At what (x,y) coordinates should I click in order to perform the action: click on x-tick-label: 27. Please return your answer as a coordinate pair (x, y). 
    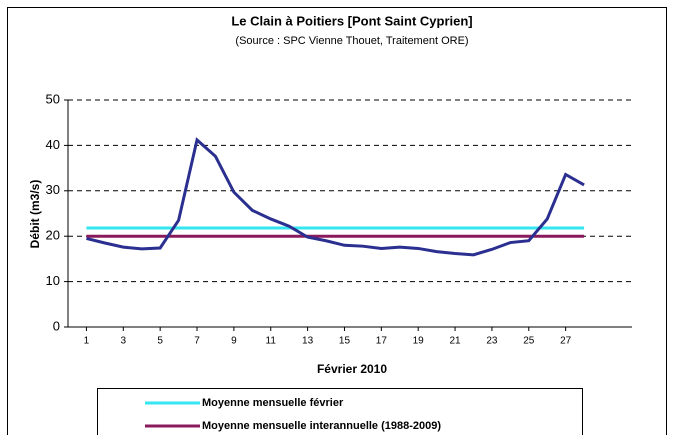
    Looking at the image, I should click on (566, 341).